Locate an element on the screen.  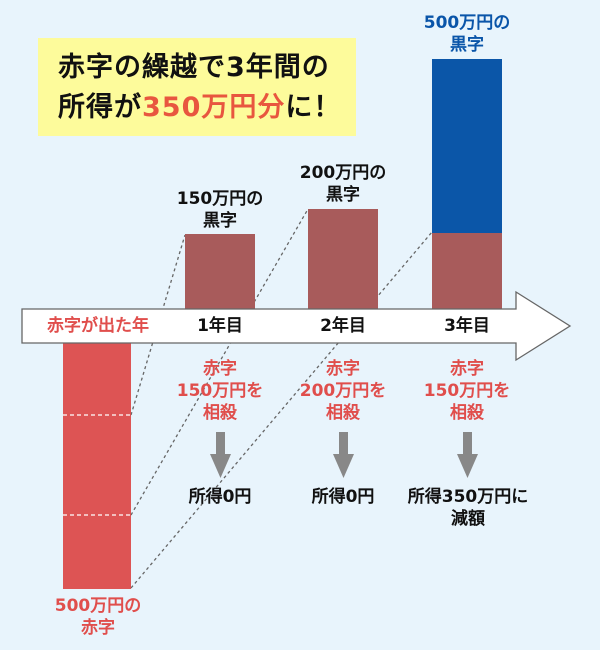
year2-offset-line-1: 赤字 is located at coordinates (343, 369).